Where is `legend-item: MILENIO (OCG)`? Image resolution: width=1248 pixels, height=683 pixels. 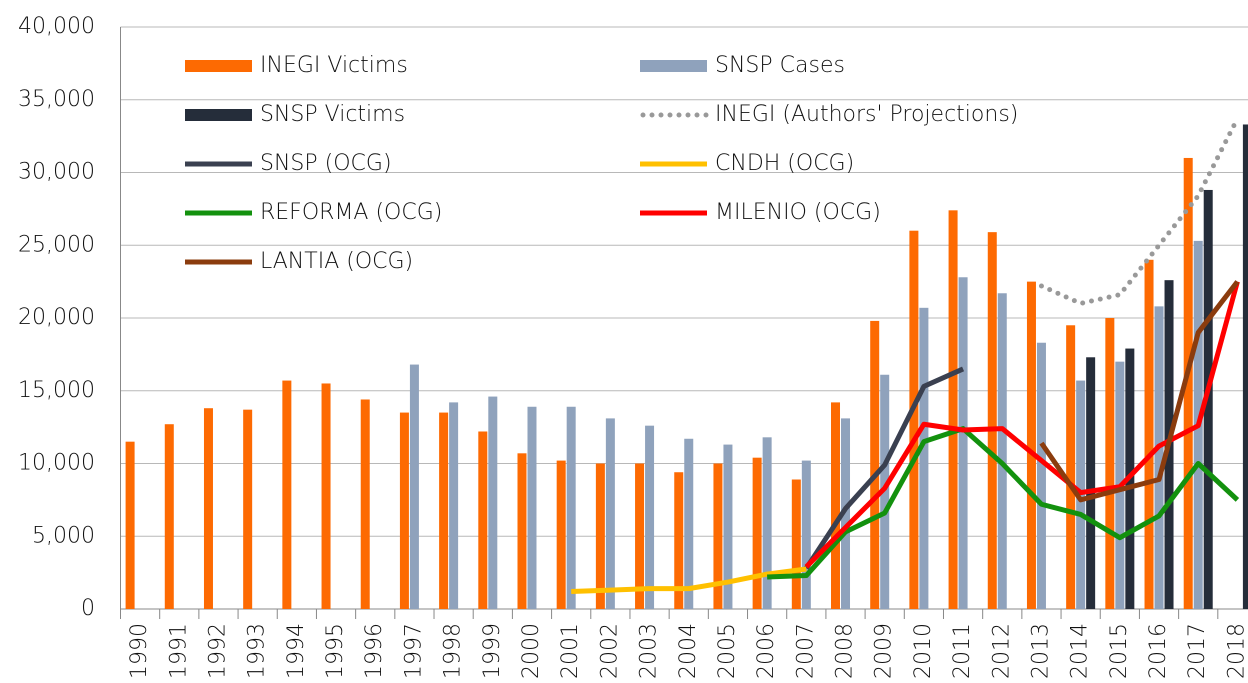 legend-item: MILENIO (OCG) is located at coordinates (760, 212).